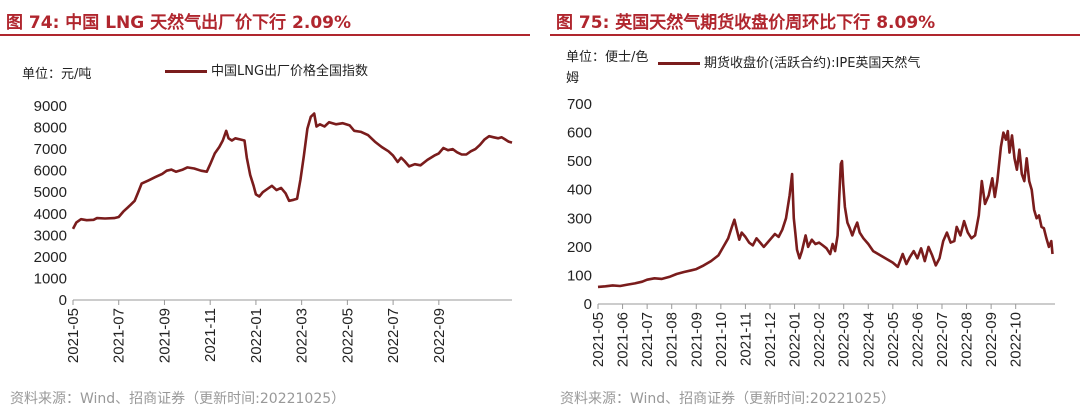 This screenshot has height=419, width=1080. What do you see at coordinates (57, 74) in the screenshot?
I see `unit-label: 单位：元/吨` at bounding box center [57, 74].